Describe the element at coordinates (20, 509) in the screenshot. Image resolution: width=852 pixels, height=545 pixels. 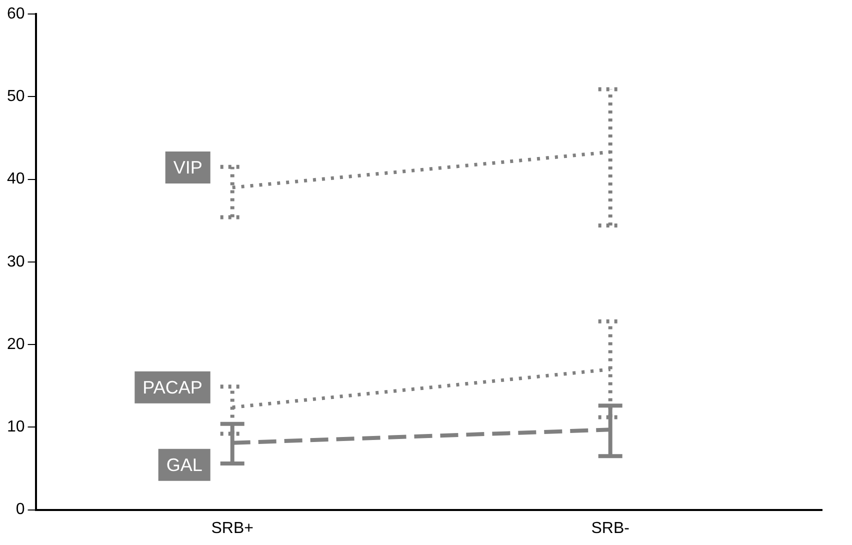
I see `y-tick-label: 0` at that location.